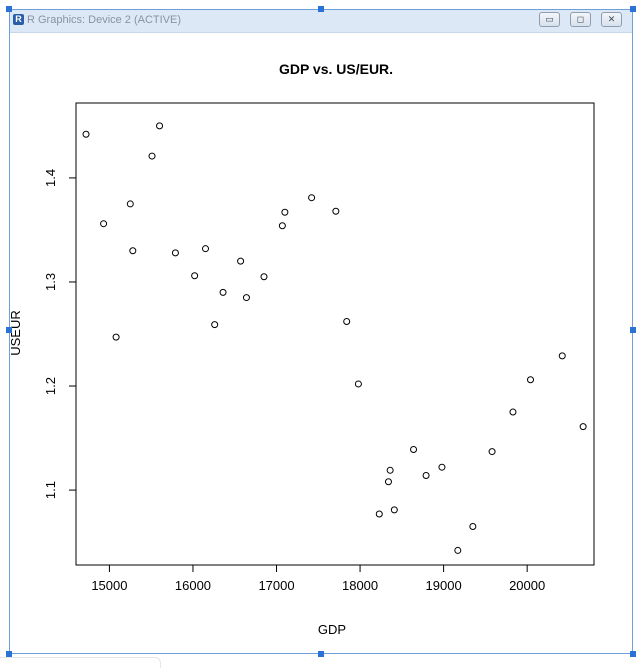 The height and width of the screenshot is (668, 640). I want to click on x-tick-label: 20000, so click(527, 585).